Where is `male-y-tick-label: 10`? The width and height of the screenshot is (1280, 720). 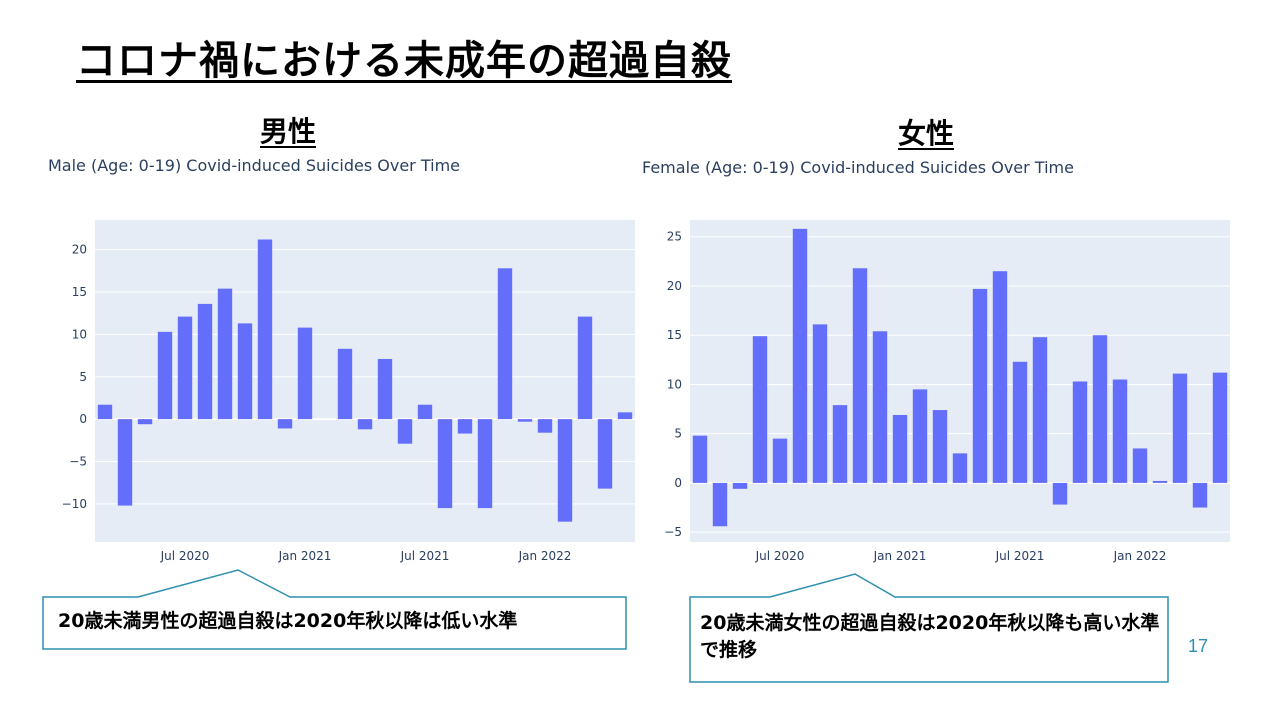 male-y-tick-label: 10 is located at coordinates (79, 334).